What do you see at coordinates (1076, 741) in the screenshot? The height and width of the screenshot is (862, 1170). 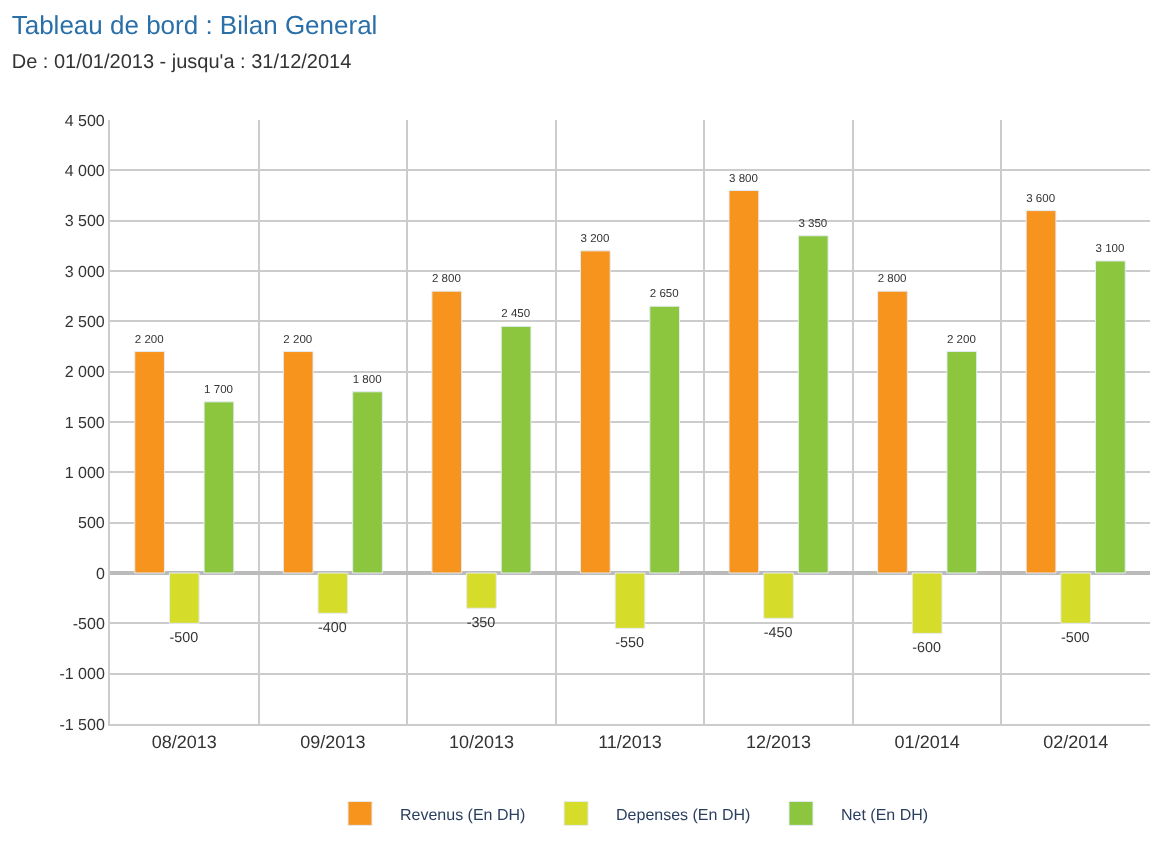 I see `x-tick-label: 02/2014` at bounding box center [1076, 741].